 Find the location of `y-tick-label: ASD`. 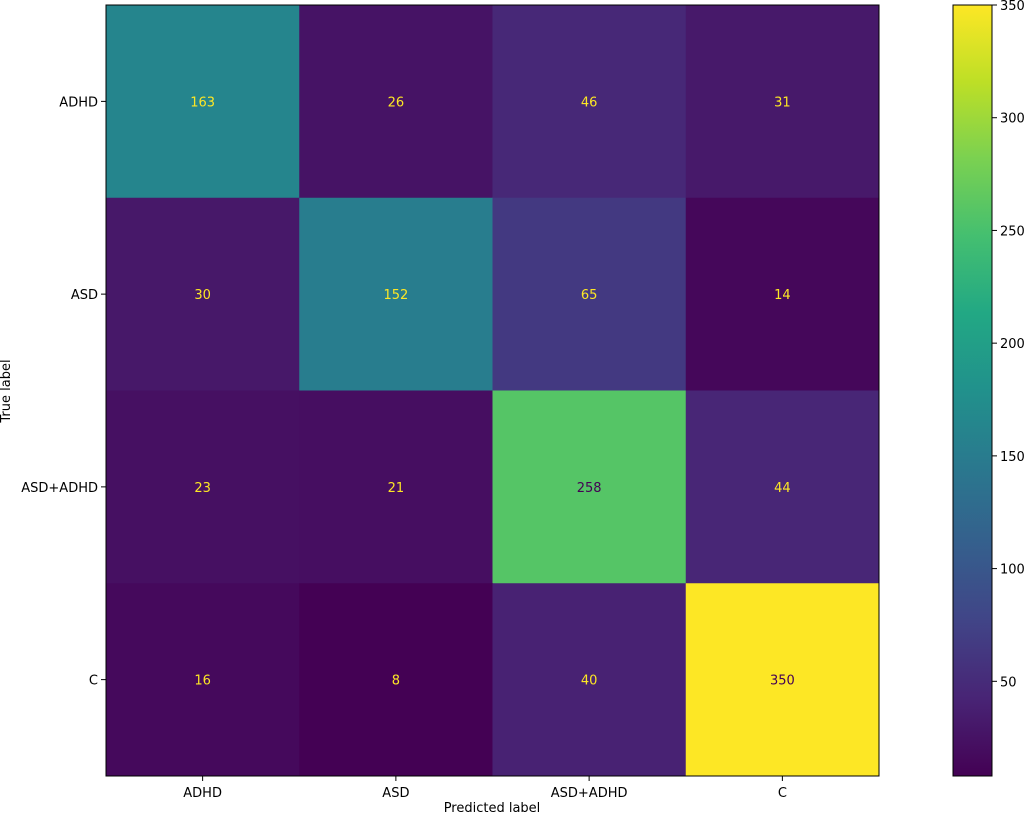

y-tick-label: ASD is located at coordinates (84, 295).